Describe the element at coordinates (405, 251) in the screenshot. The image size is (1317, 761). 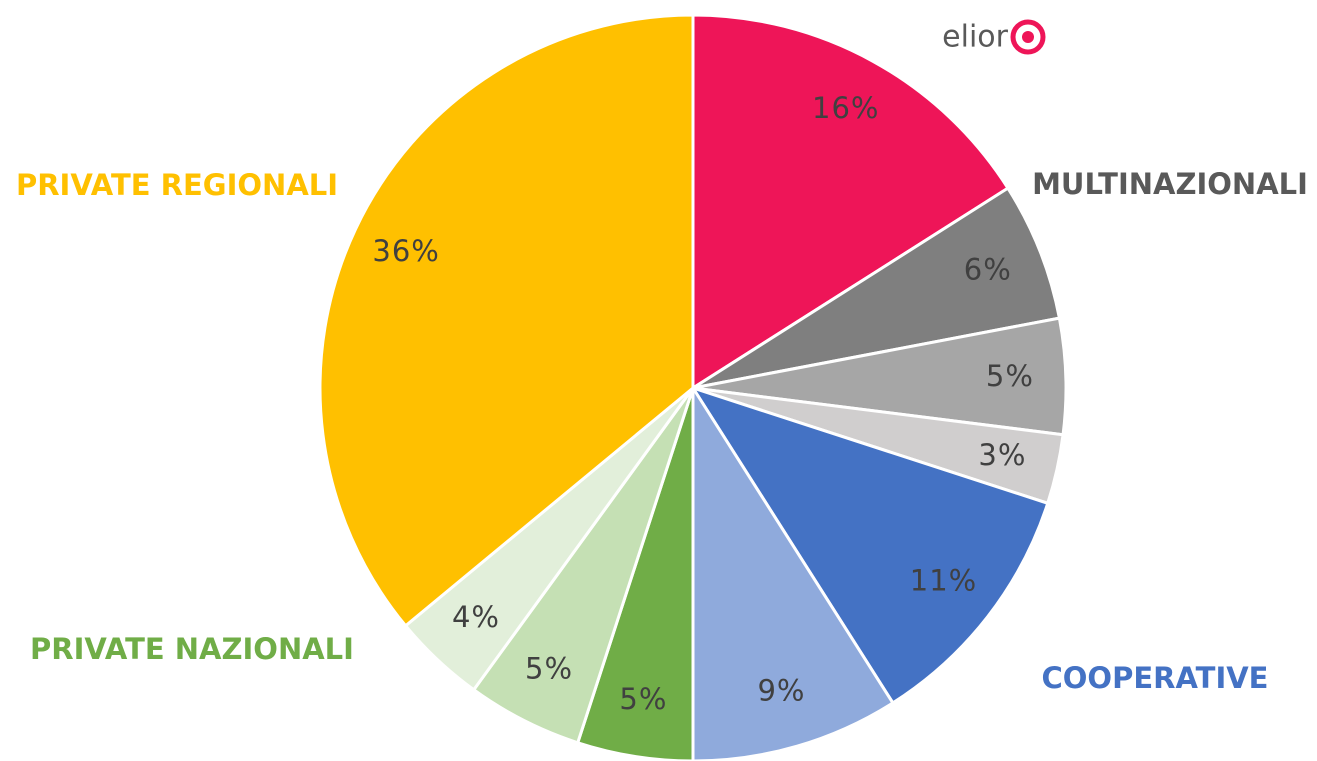
I see `value-label: 36%` at that location.